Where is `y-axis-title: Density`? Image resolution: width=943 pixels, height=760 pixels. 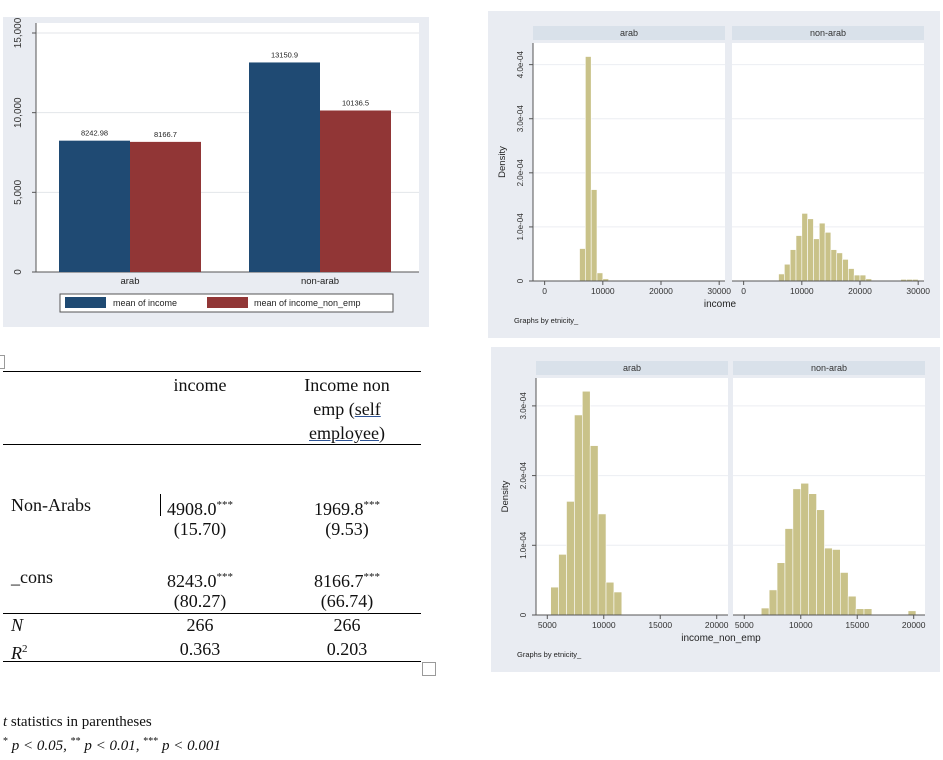 y-axis-title: Density is located at coordinates (502, 162).